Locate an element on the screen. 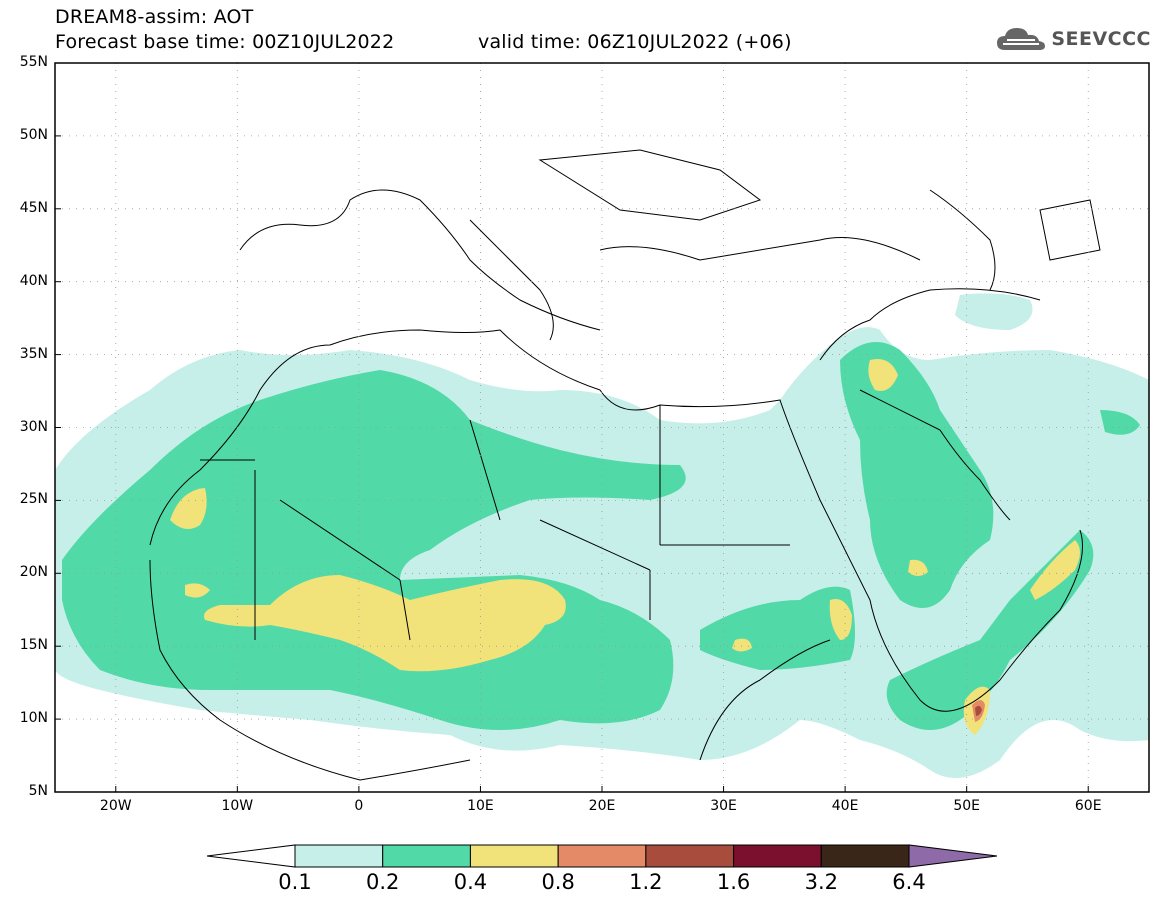  lat-label: 5N is located at coordinates (38, 791).